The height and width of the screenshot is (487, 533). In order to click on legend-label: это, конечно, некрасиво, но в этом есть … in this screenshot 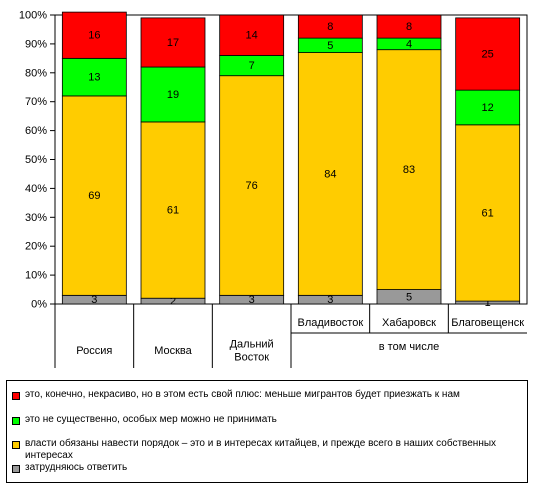, I will do `click(242, 394)`.